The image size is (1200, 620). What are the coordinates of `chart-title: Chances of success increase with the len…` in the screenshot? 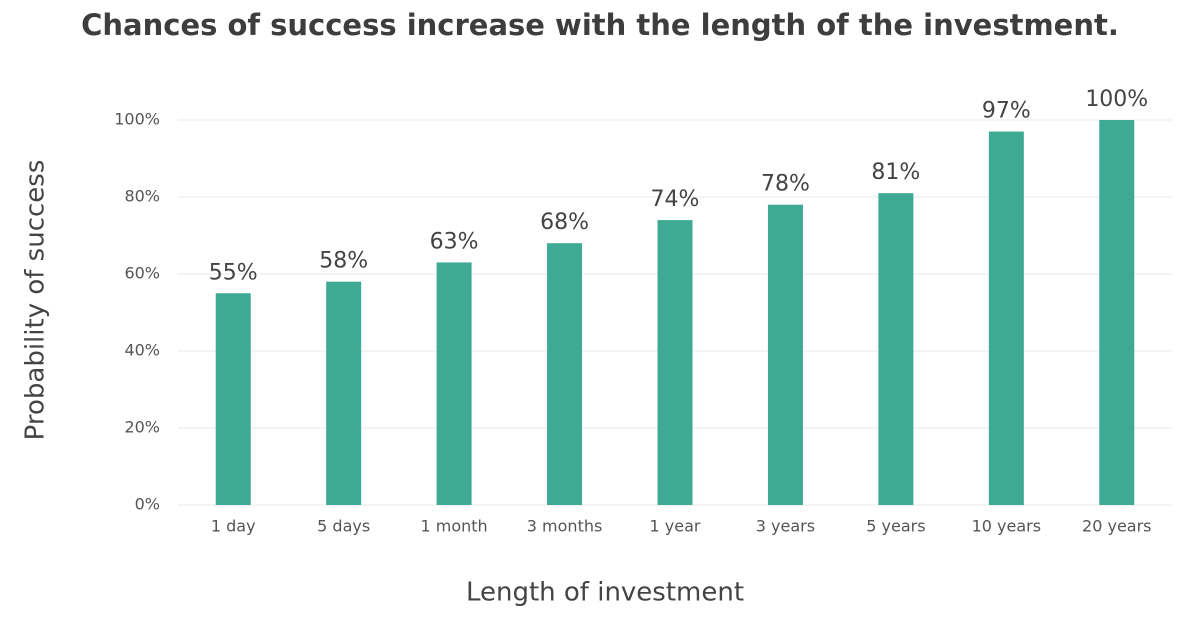 It's located at (600, 25).